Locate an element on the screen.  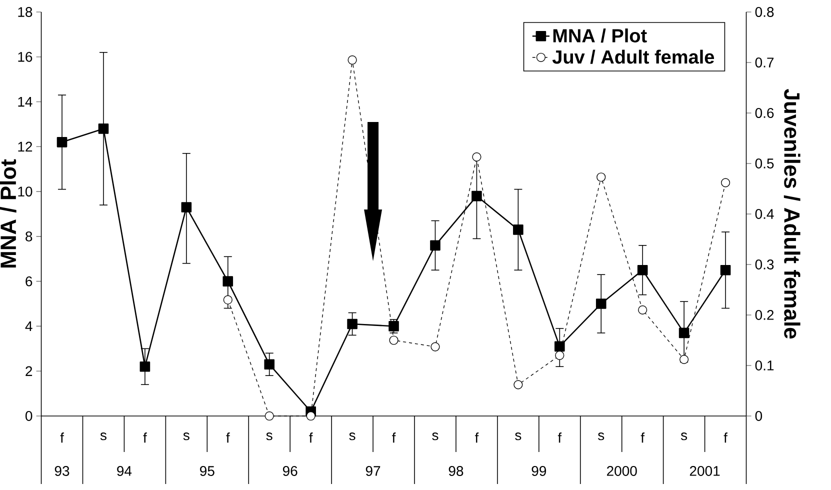
y2-tick-label: 0.2 is located at coordinates (764, 315).